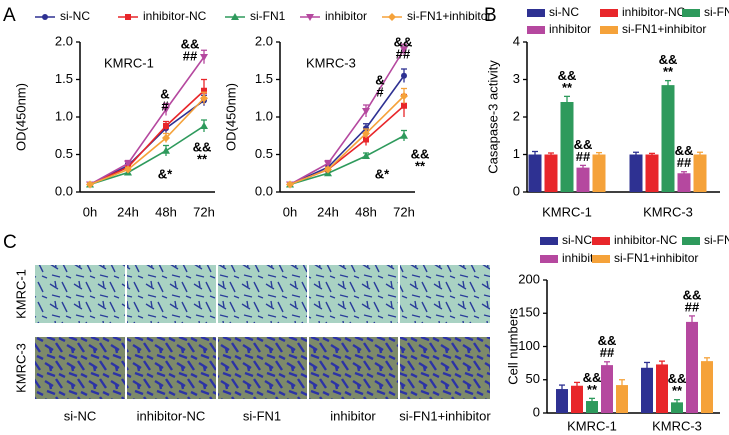  Describe the element at coordinates (20, 368) in the screenshot. I see `row-label: KMRC-3` at that location.